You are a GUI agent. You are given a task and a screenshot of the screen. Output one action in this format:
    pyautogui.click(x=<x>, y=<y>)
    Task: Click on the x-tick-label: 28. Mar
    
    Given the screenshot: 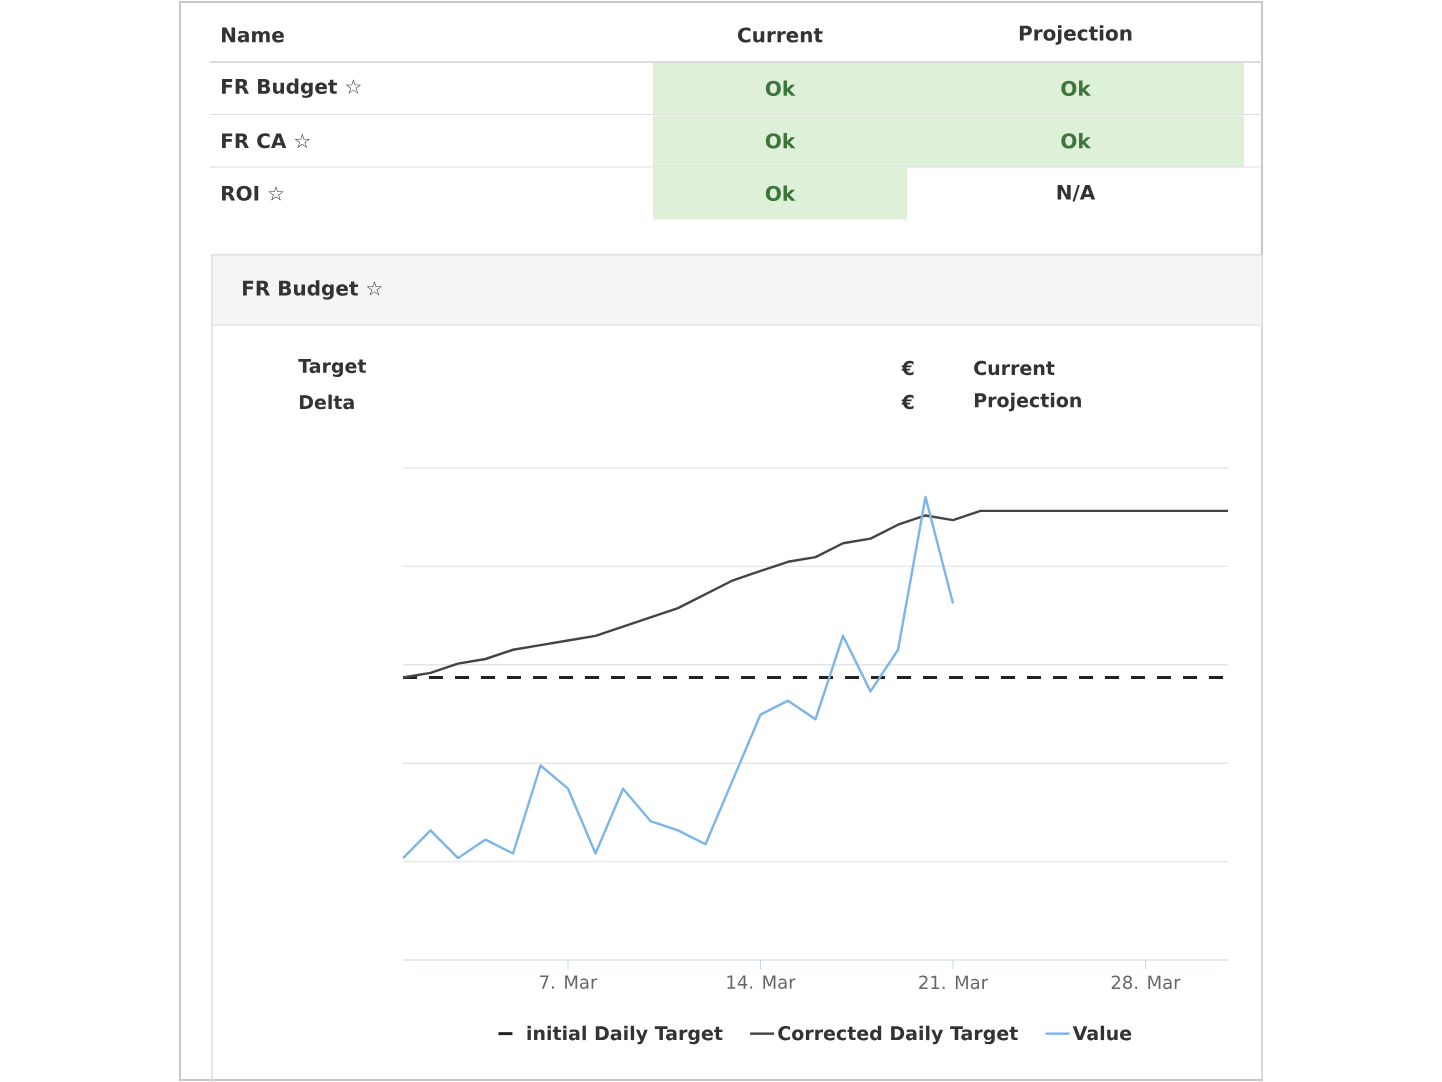 What is the action you would take?
    pyautogui.click(x=1146, y=982)
    